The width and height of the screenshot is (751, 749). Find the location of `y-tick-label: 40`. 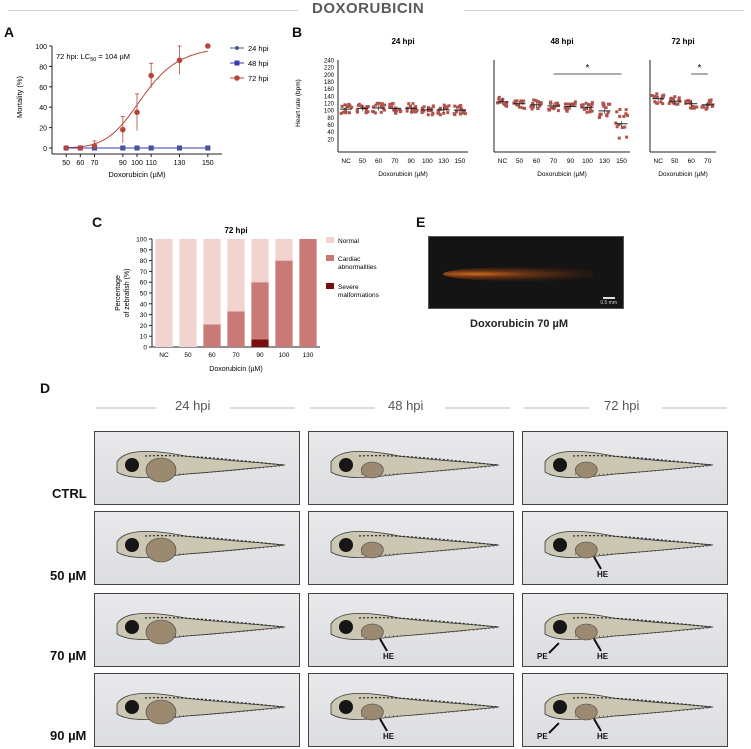

y-tick-label: 40 is located at coordinates (330, 133).